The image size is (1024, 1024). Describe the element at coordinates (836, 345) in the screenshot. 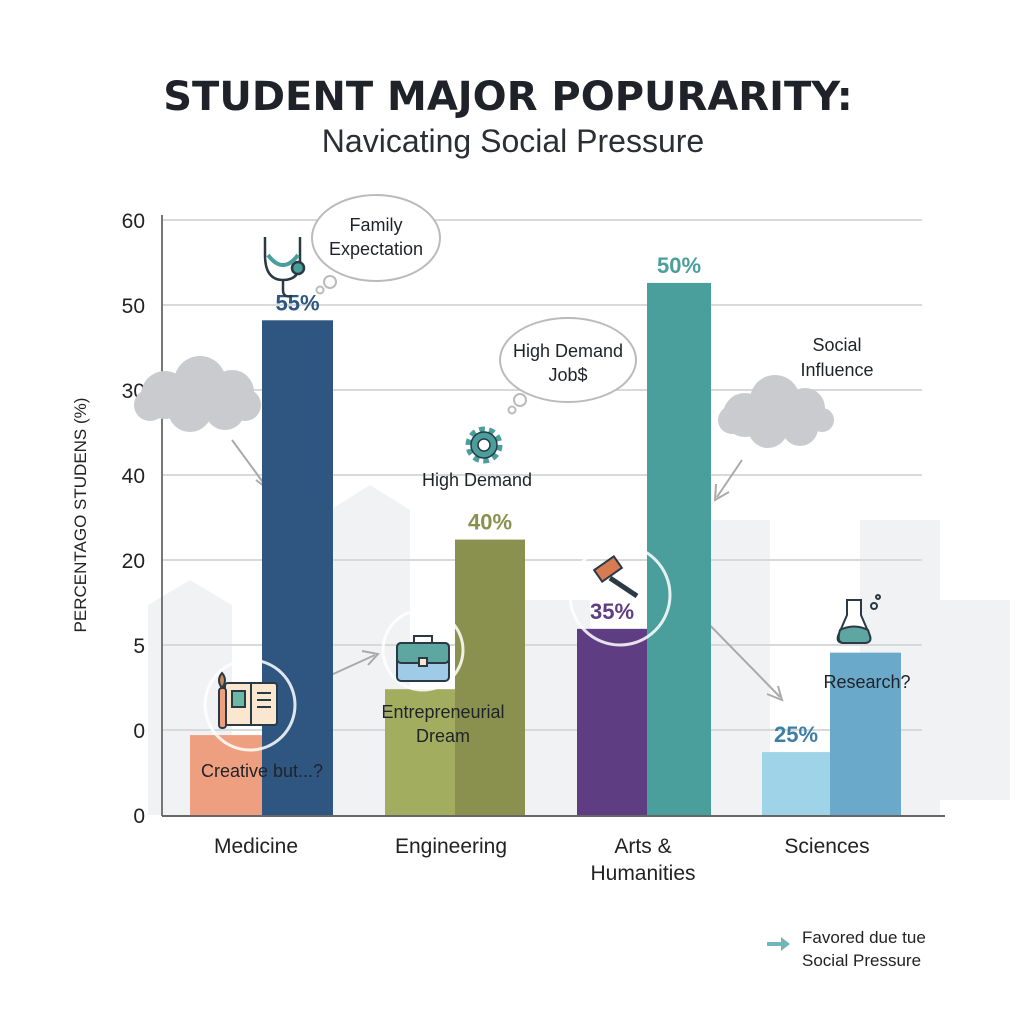

I see `annotation-social-1: Social` at that location.